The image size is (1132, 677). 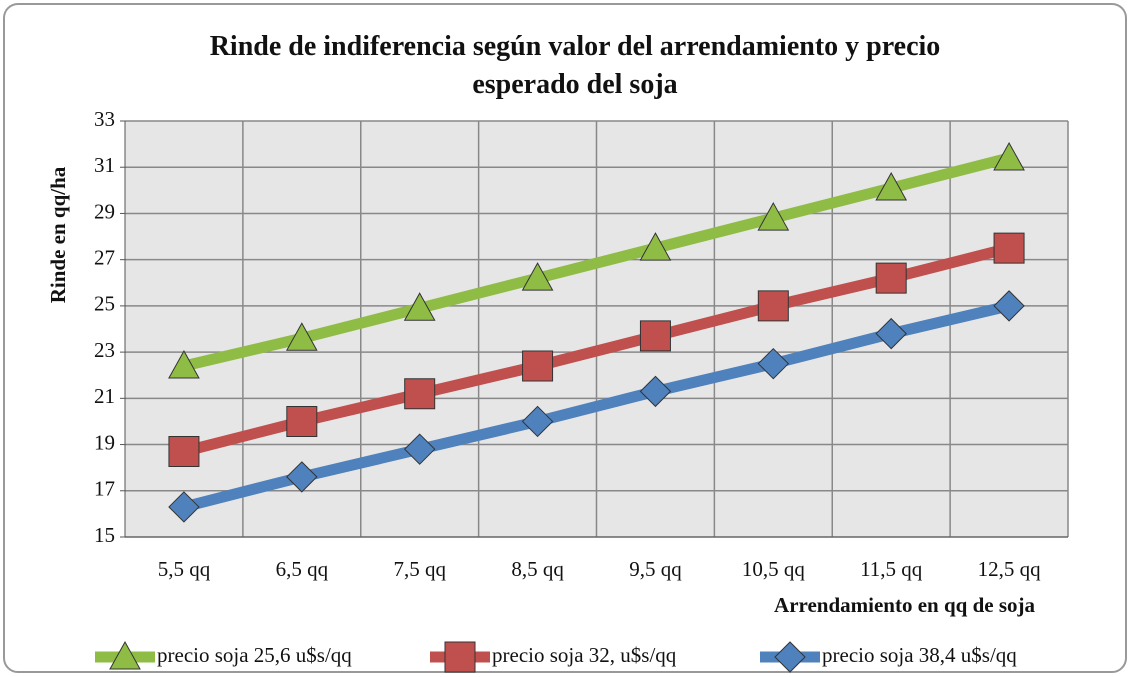 I want to click on y-tick-label: 19, so click(x=104, y=442).